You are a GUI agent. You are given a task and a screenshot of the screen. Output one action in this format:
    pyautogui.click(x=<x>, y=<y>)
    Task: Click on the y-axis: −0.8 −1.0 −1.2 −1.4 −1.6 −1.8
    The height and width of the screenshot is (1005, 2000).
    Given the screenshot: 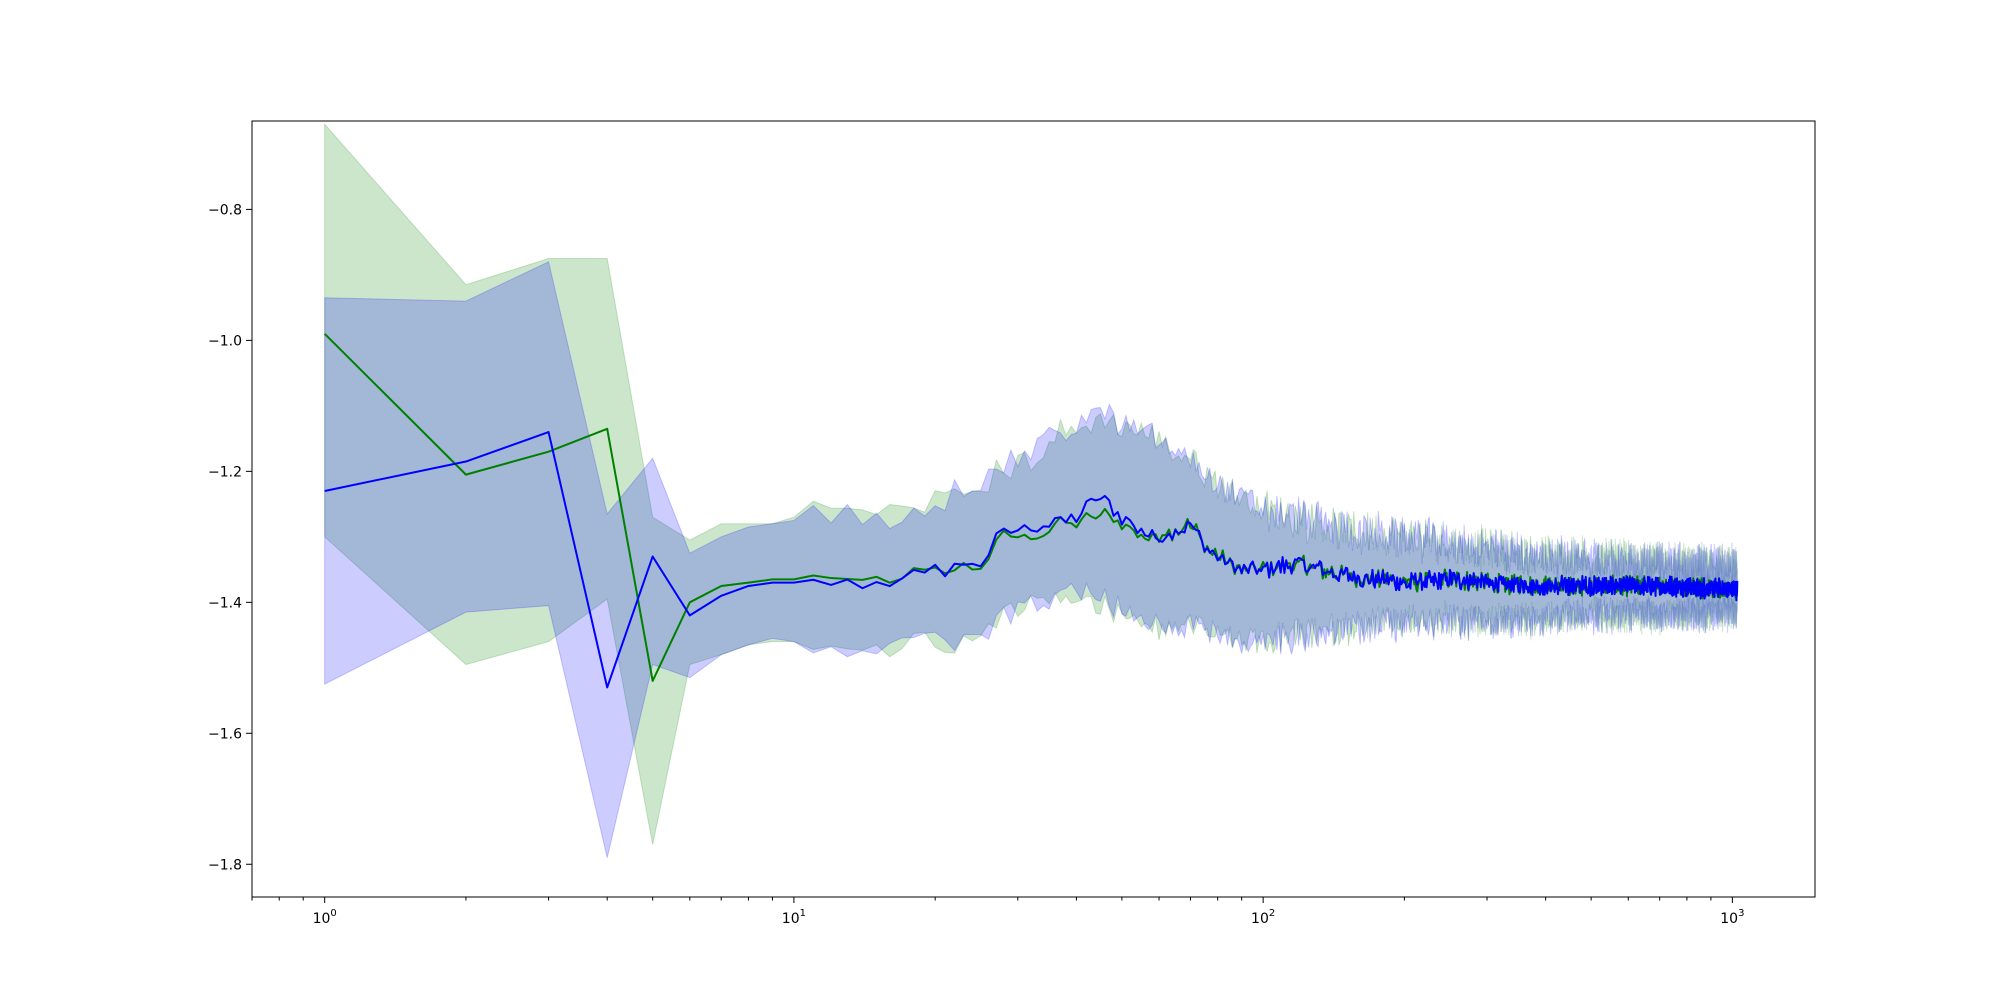 What is the action you would take?
    pyautogui.click(x=230, y=537)
    